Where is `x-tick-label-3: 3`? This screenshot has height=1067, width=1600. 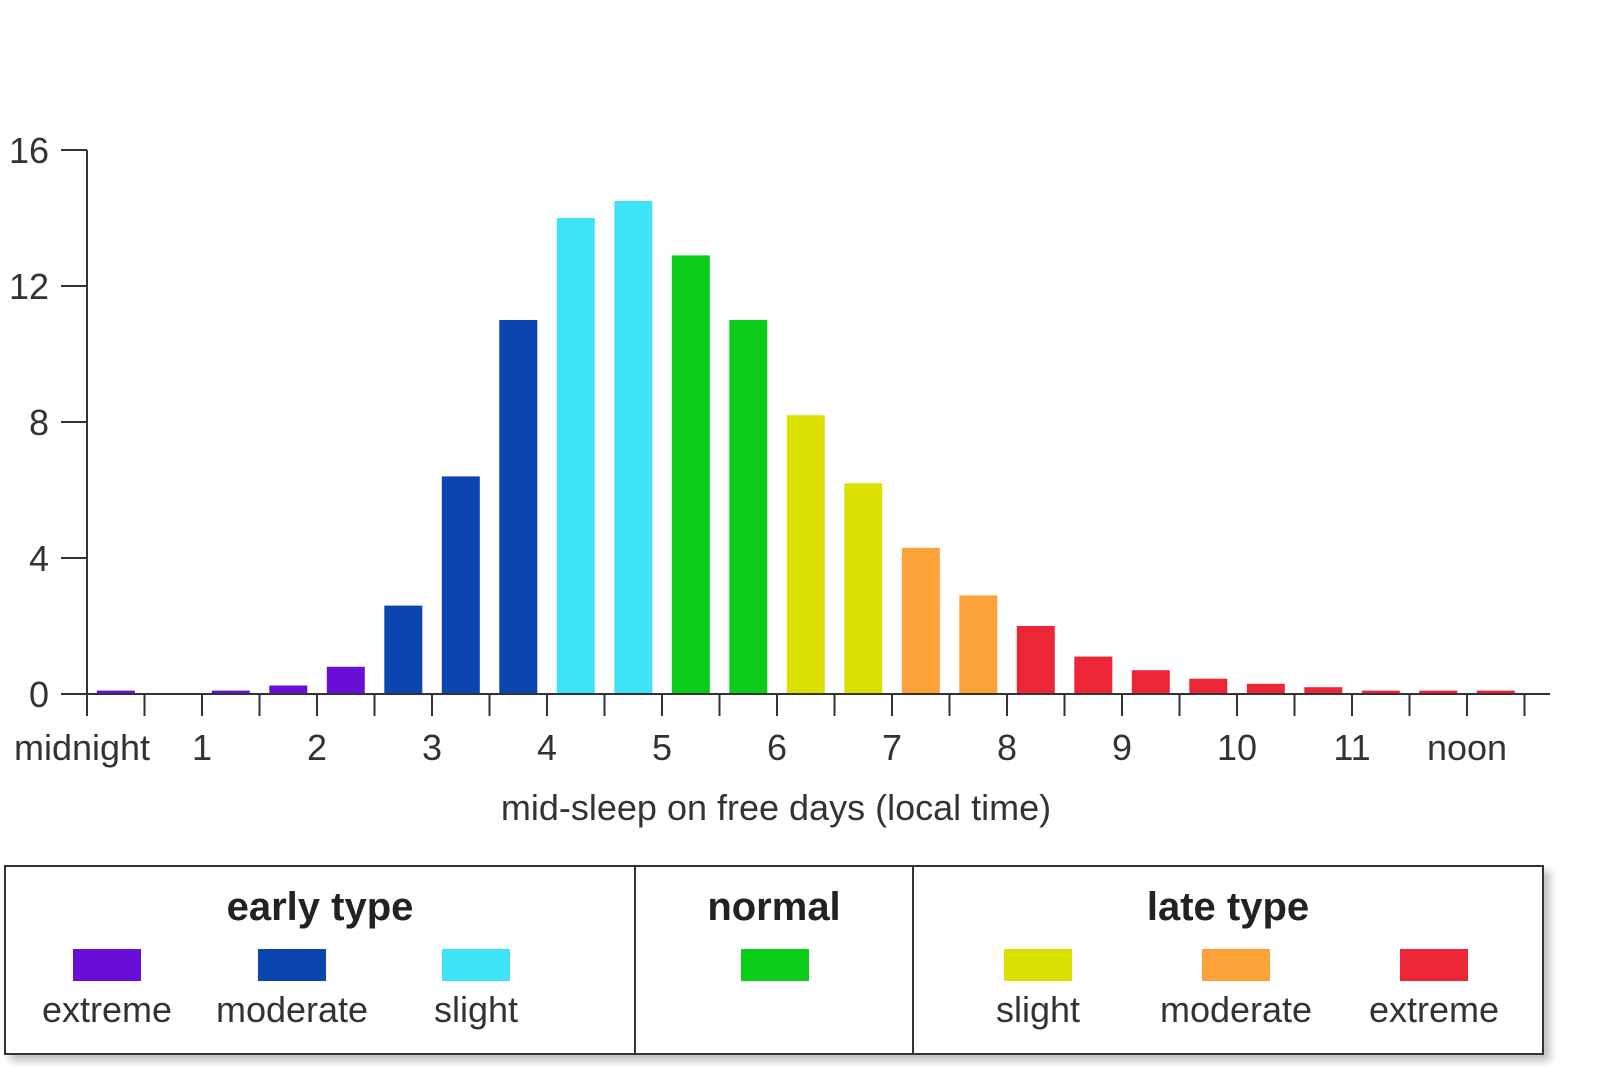 x-tick-label-3: 3 is located at coordinates (432, 747).